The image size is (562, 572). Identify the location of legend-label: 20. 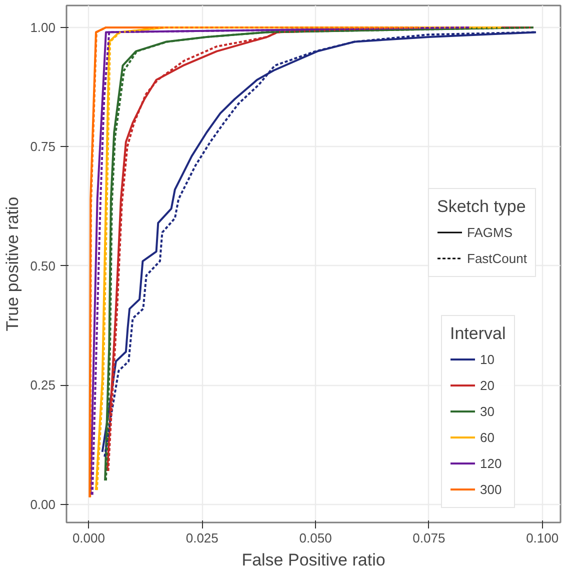
(488, 385).